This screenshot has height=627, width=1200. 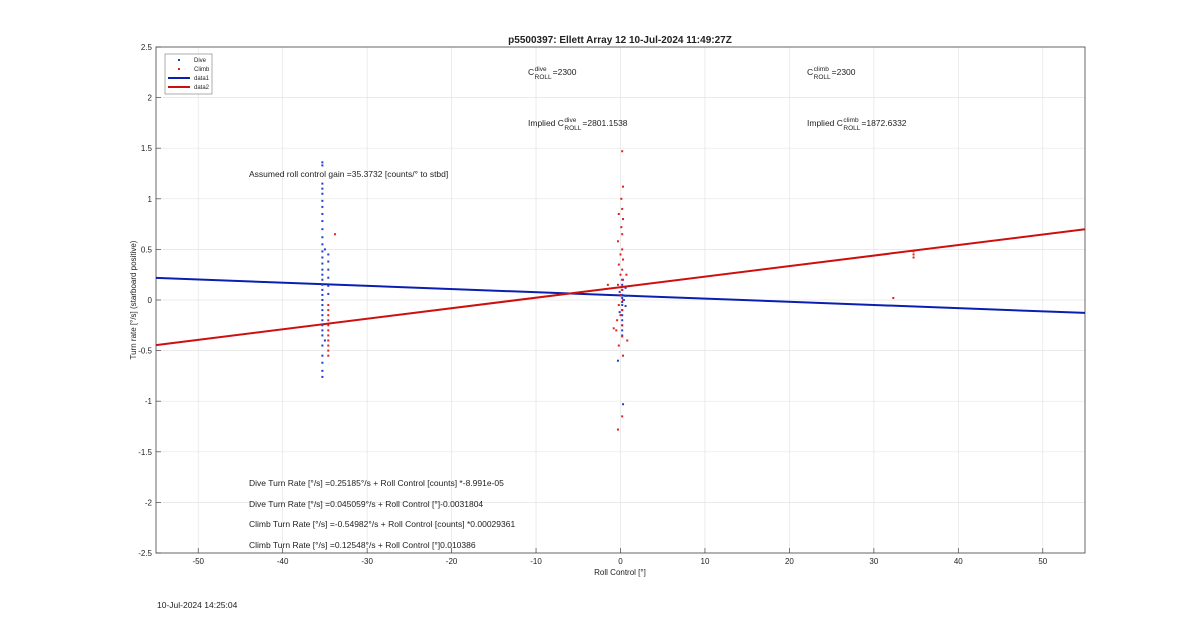 I want to click on y-tick-label: 2.5, so click(x=147, y=47).